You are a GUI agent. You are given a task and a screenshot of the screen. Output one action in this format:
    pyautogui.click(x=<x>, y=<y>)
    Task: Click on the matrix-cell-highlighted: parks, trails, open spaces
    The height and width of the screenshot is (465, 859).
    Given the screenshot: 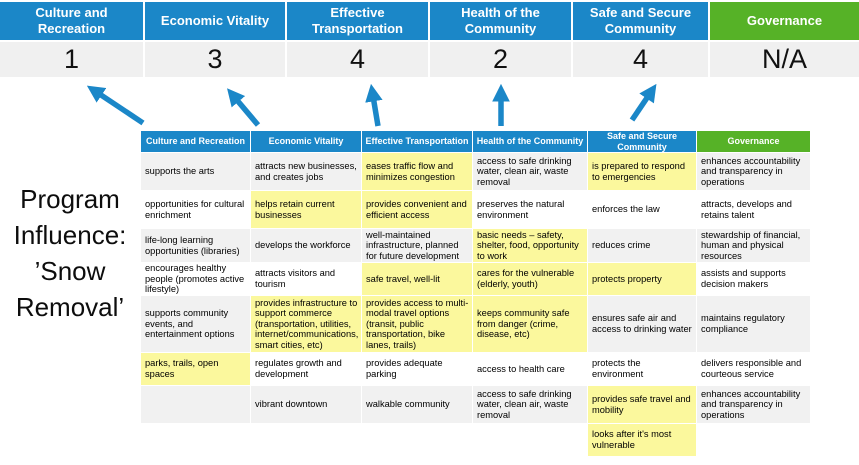 What is the action you would take?
    pyautogui.click(x=195, y=369)
    